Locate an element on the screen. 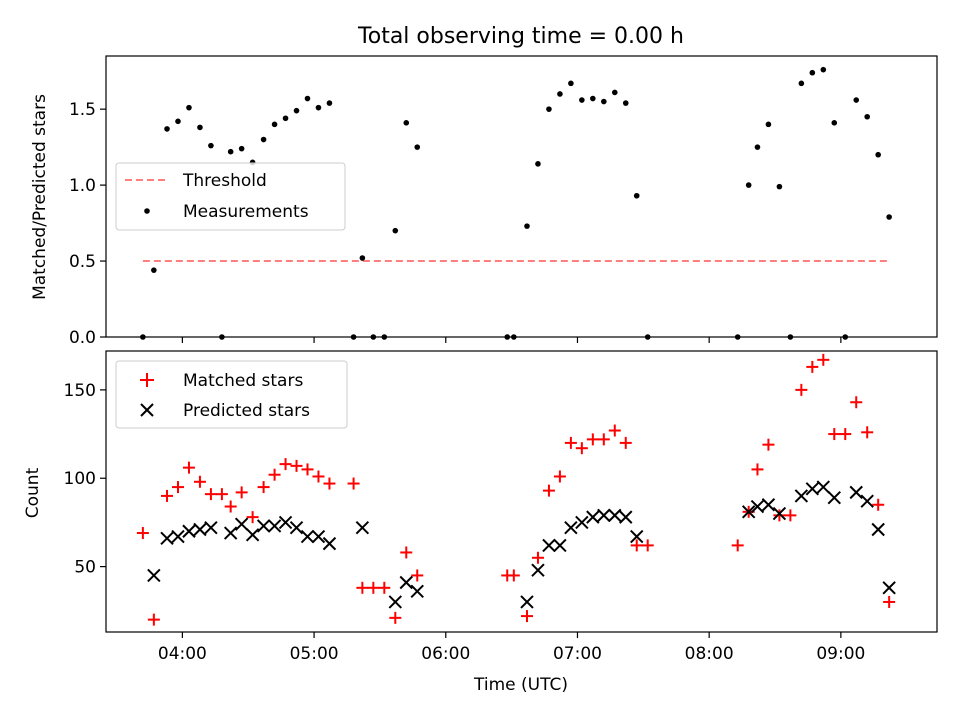 This screenshot has height=720, width=960. ratio-legend: Threshold Measurements is located at coordinates (230, 196).